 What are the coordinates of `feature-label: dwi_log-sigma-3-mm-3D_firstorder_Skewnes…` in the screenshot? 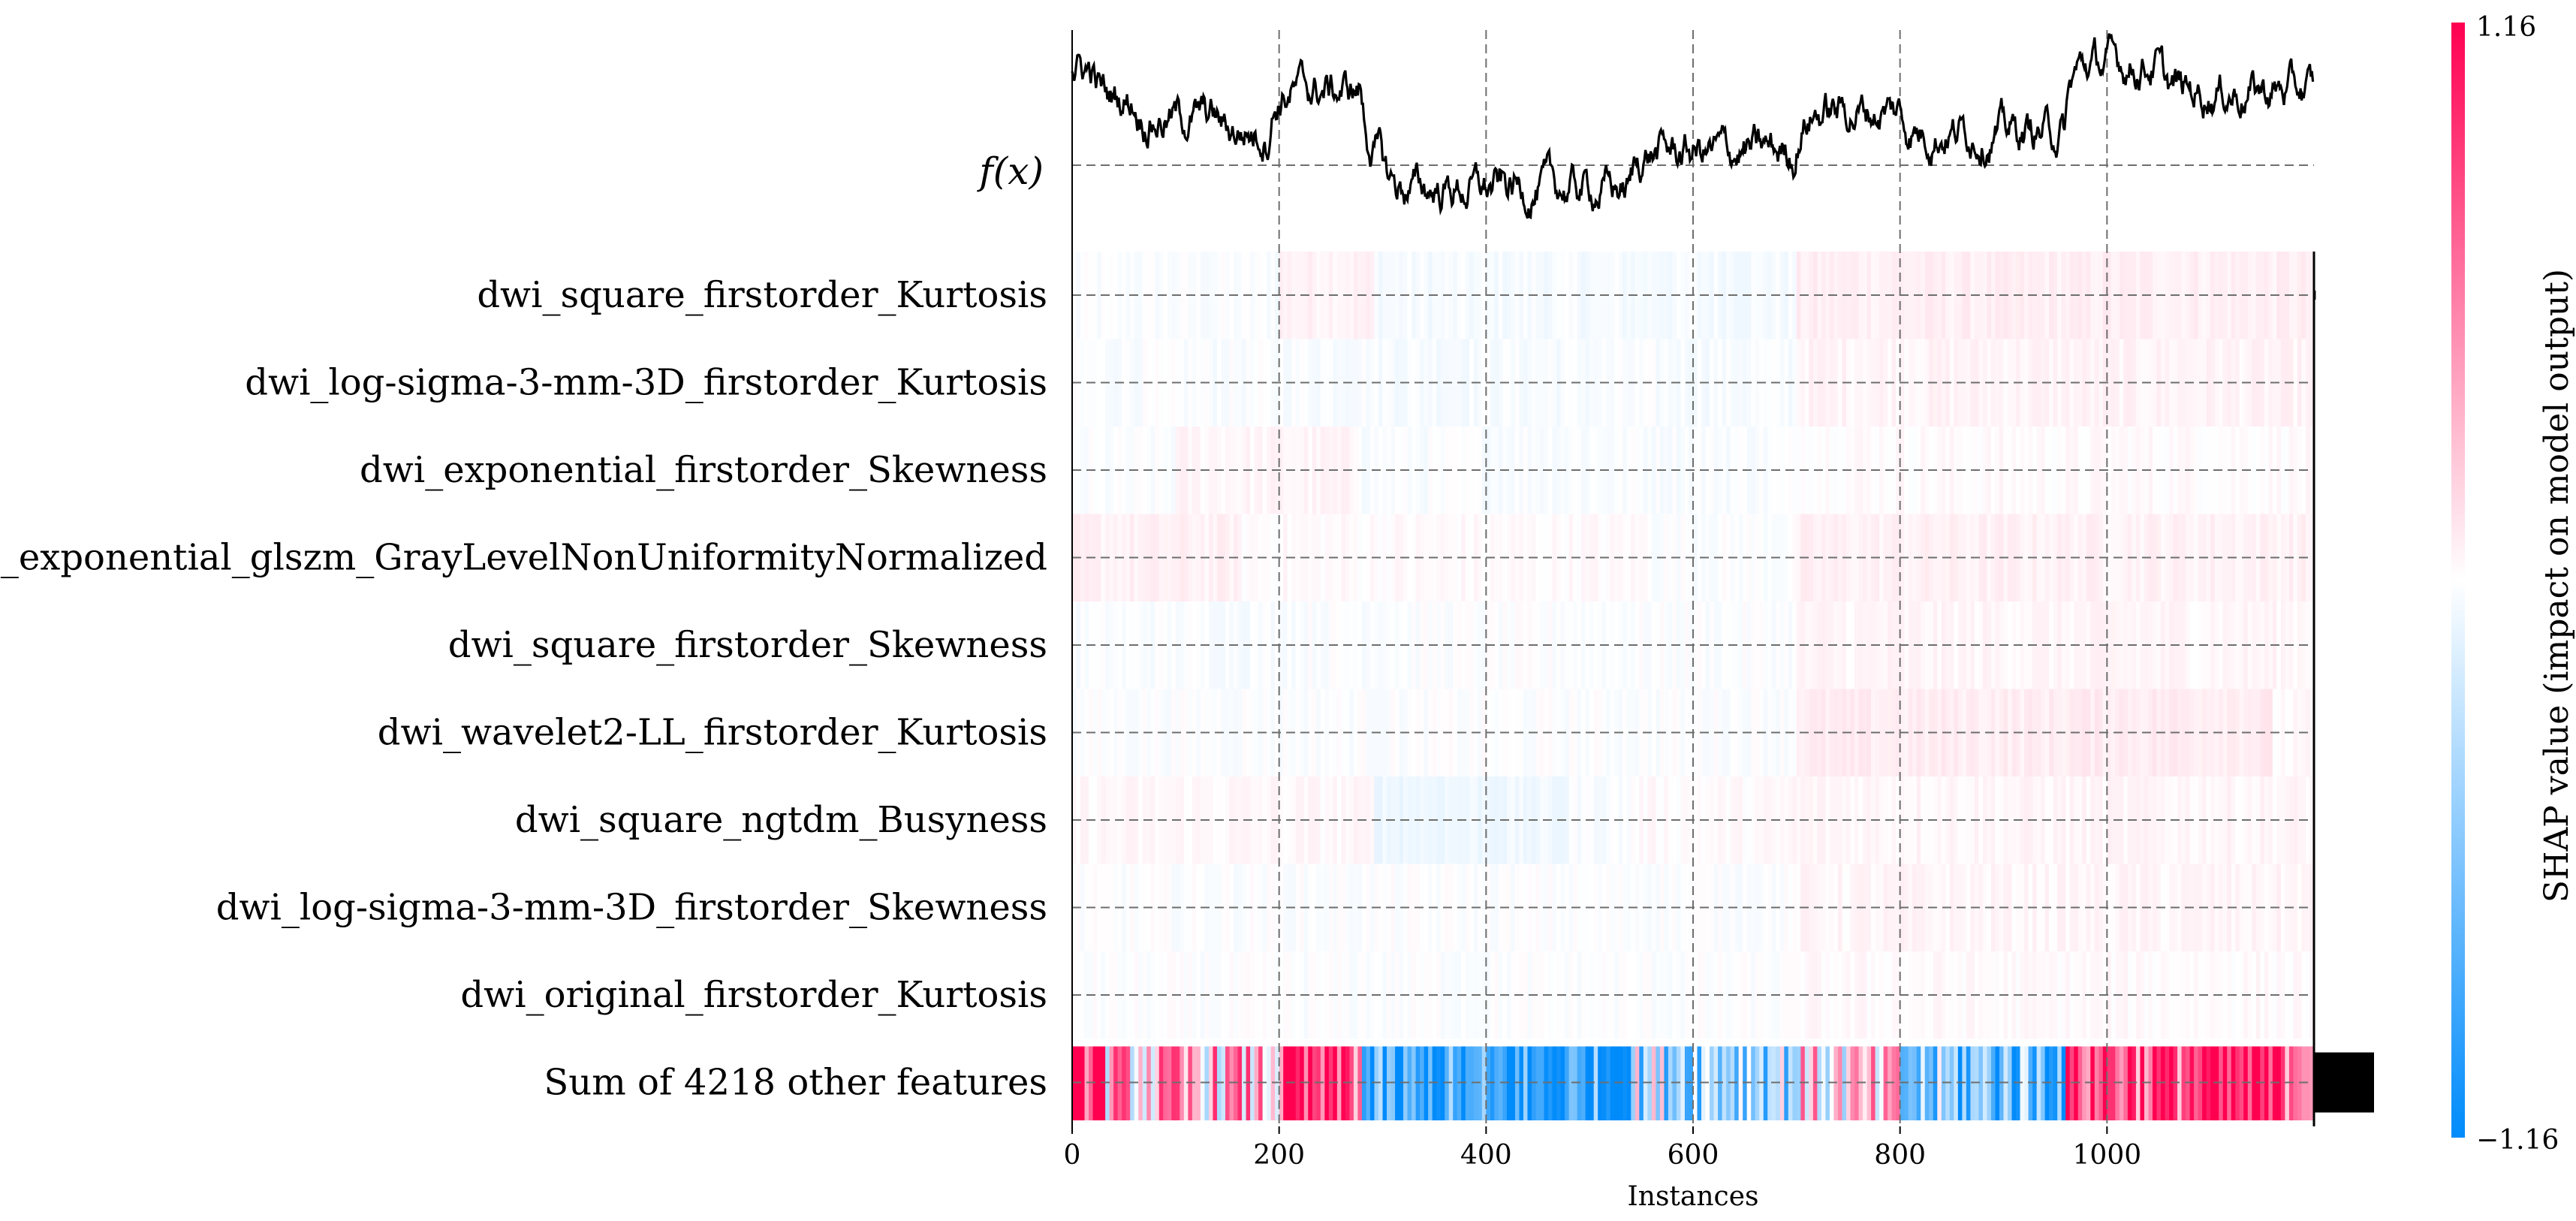 It's located at (631, 908).